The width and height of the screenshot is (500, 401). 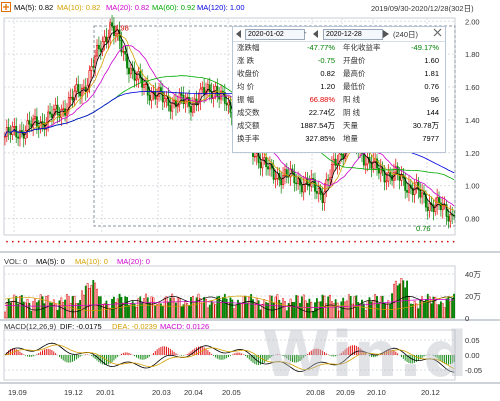 What do you see at coordinates (352, 112) in the screenshot?
I see `stat-label: 阴 线` at bounding box center [352, 112].